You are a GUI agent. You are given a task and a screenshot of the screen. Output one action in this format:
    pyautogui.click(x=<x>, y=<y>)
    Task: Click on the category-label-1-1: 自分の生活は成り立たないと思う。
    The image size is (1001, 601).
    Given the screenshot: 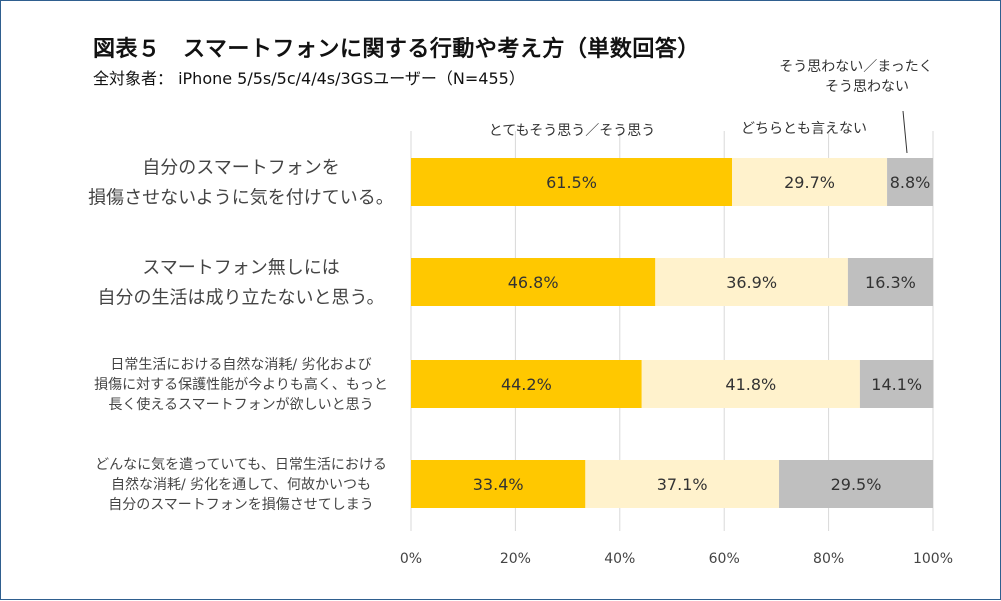 What is the action you would take?
    pyautogui.click(x=241, y=297)
    